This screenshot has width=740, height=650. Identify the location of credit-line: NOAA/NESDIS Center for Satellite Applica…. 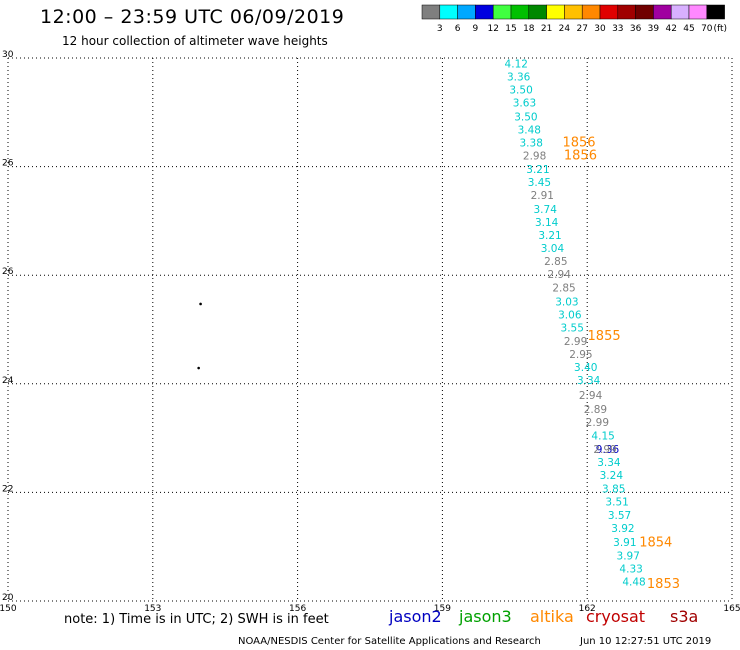
(389, 641).